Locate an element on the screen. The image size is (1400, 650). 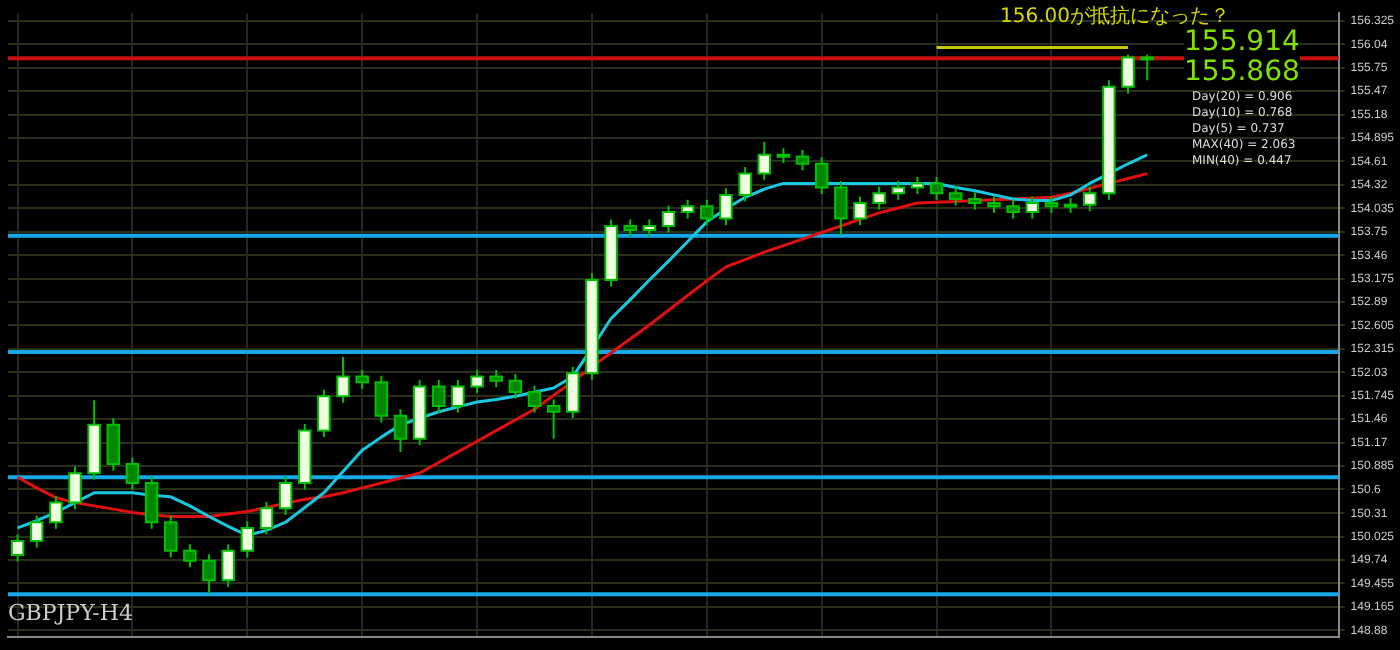
annotation: GBPJPY-H4 is located at coordinates (70, 613).